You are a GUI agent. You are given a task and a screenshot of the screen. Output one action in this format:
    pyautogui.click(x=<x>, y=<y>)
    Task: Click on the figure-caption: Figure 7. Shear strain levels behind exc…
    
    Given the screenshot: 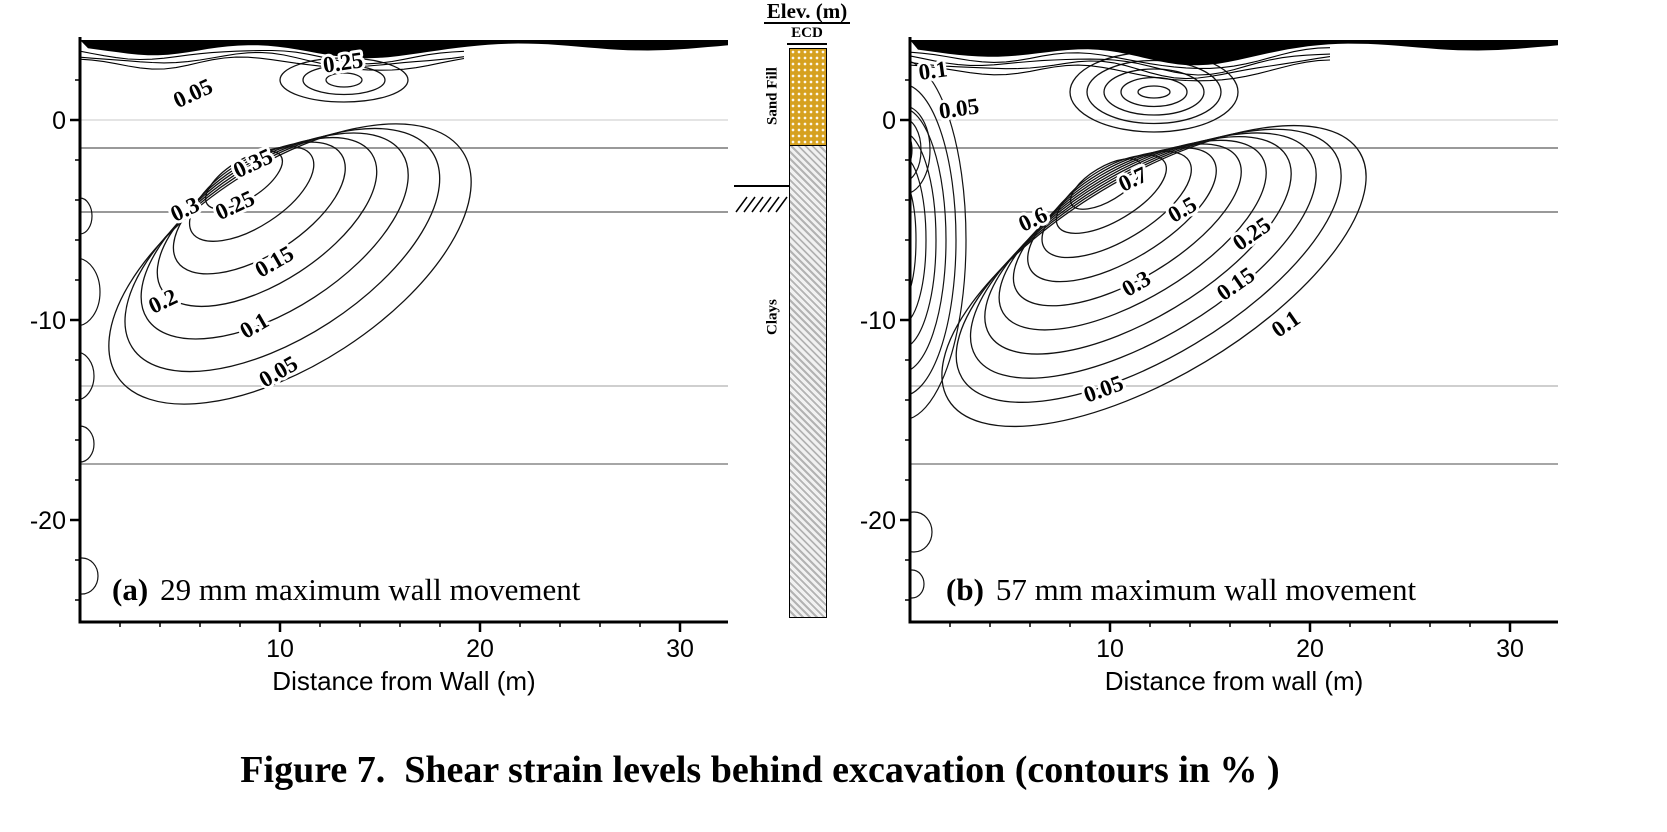 What is the action you would take?
    pyautogui.click(x=760, y=770)
    